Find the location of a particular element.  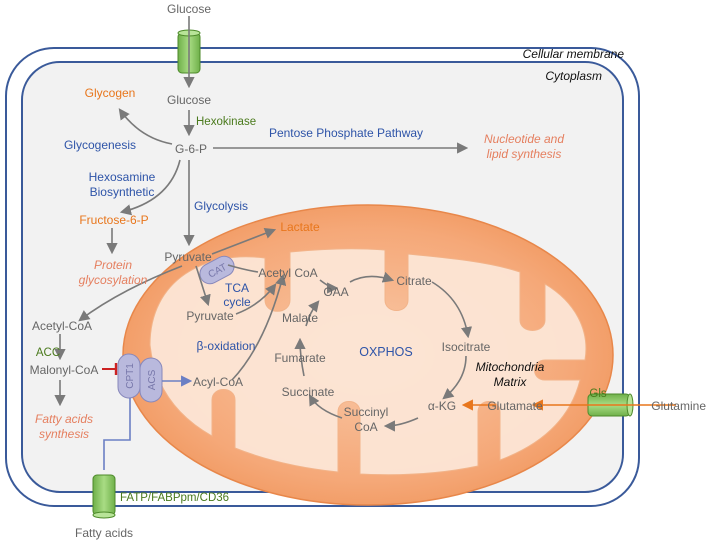

pyruvate-cytoplasm: Pyruvate is located at coordinates (188, 257).